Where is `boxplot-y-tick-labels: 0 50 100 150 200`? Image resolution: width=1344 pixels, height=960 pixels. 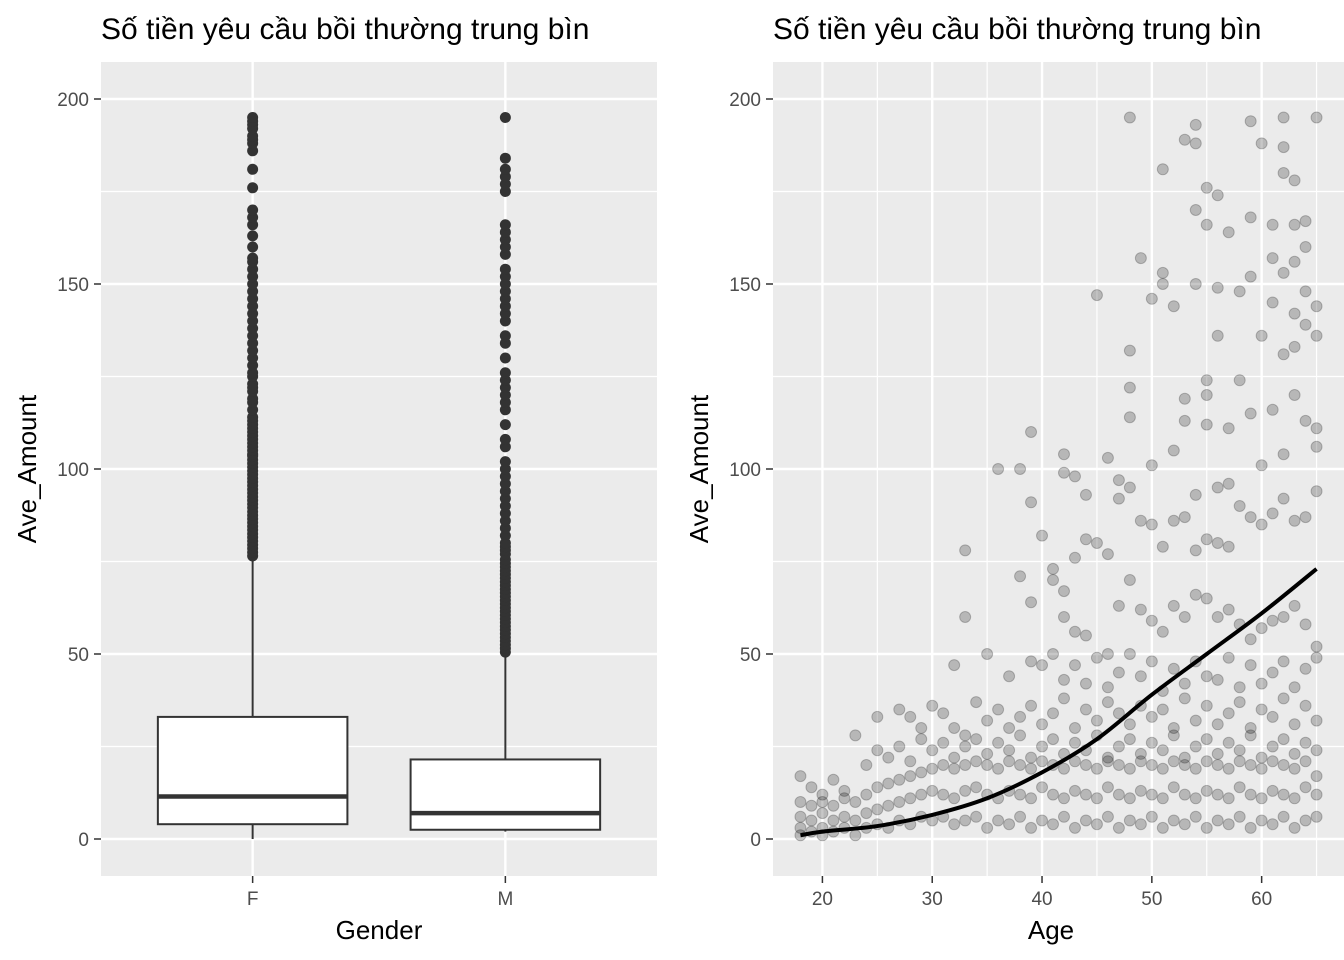 boxplot-y-tick-labels: 0 50 100 150 200 is located at coordinates (79, 470).